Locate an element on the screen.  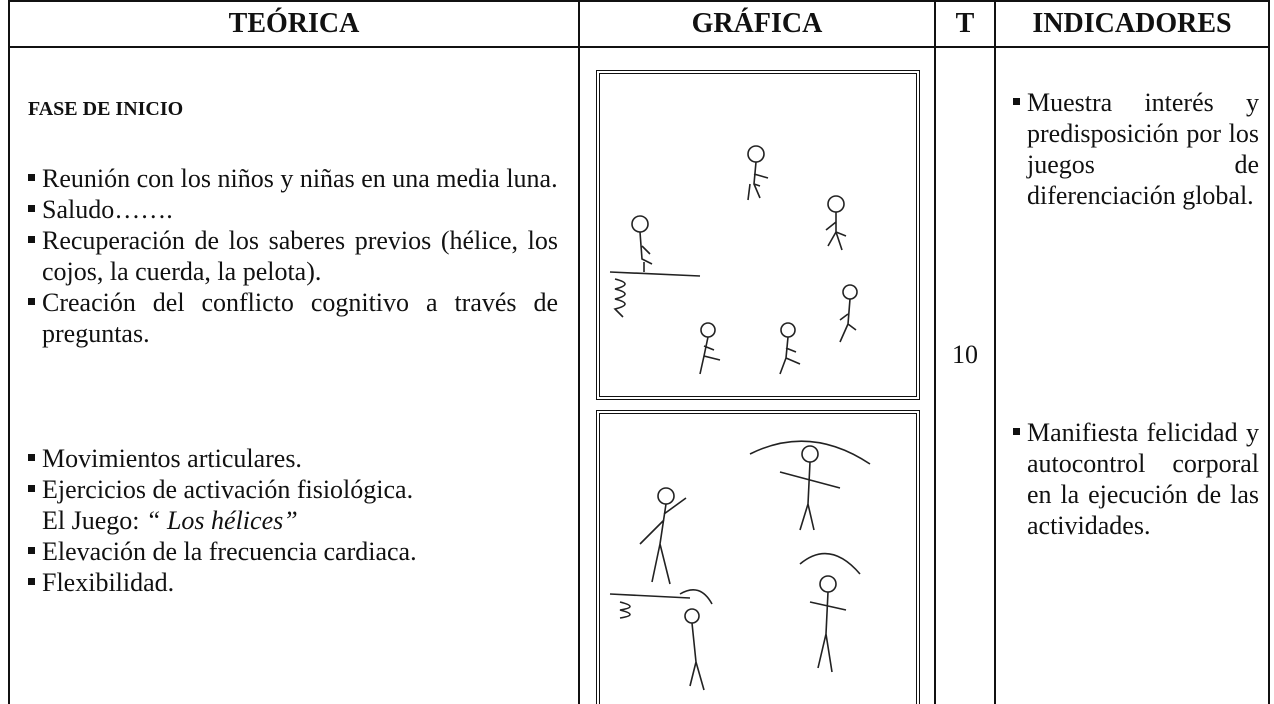
game-line: El Juego: “ Los hélices” is located at coordinates (300, 520).